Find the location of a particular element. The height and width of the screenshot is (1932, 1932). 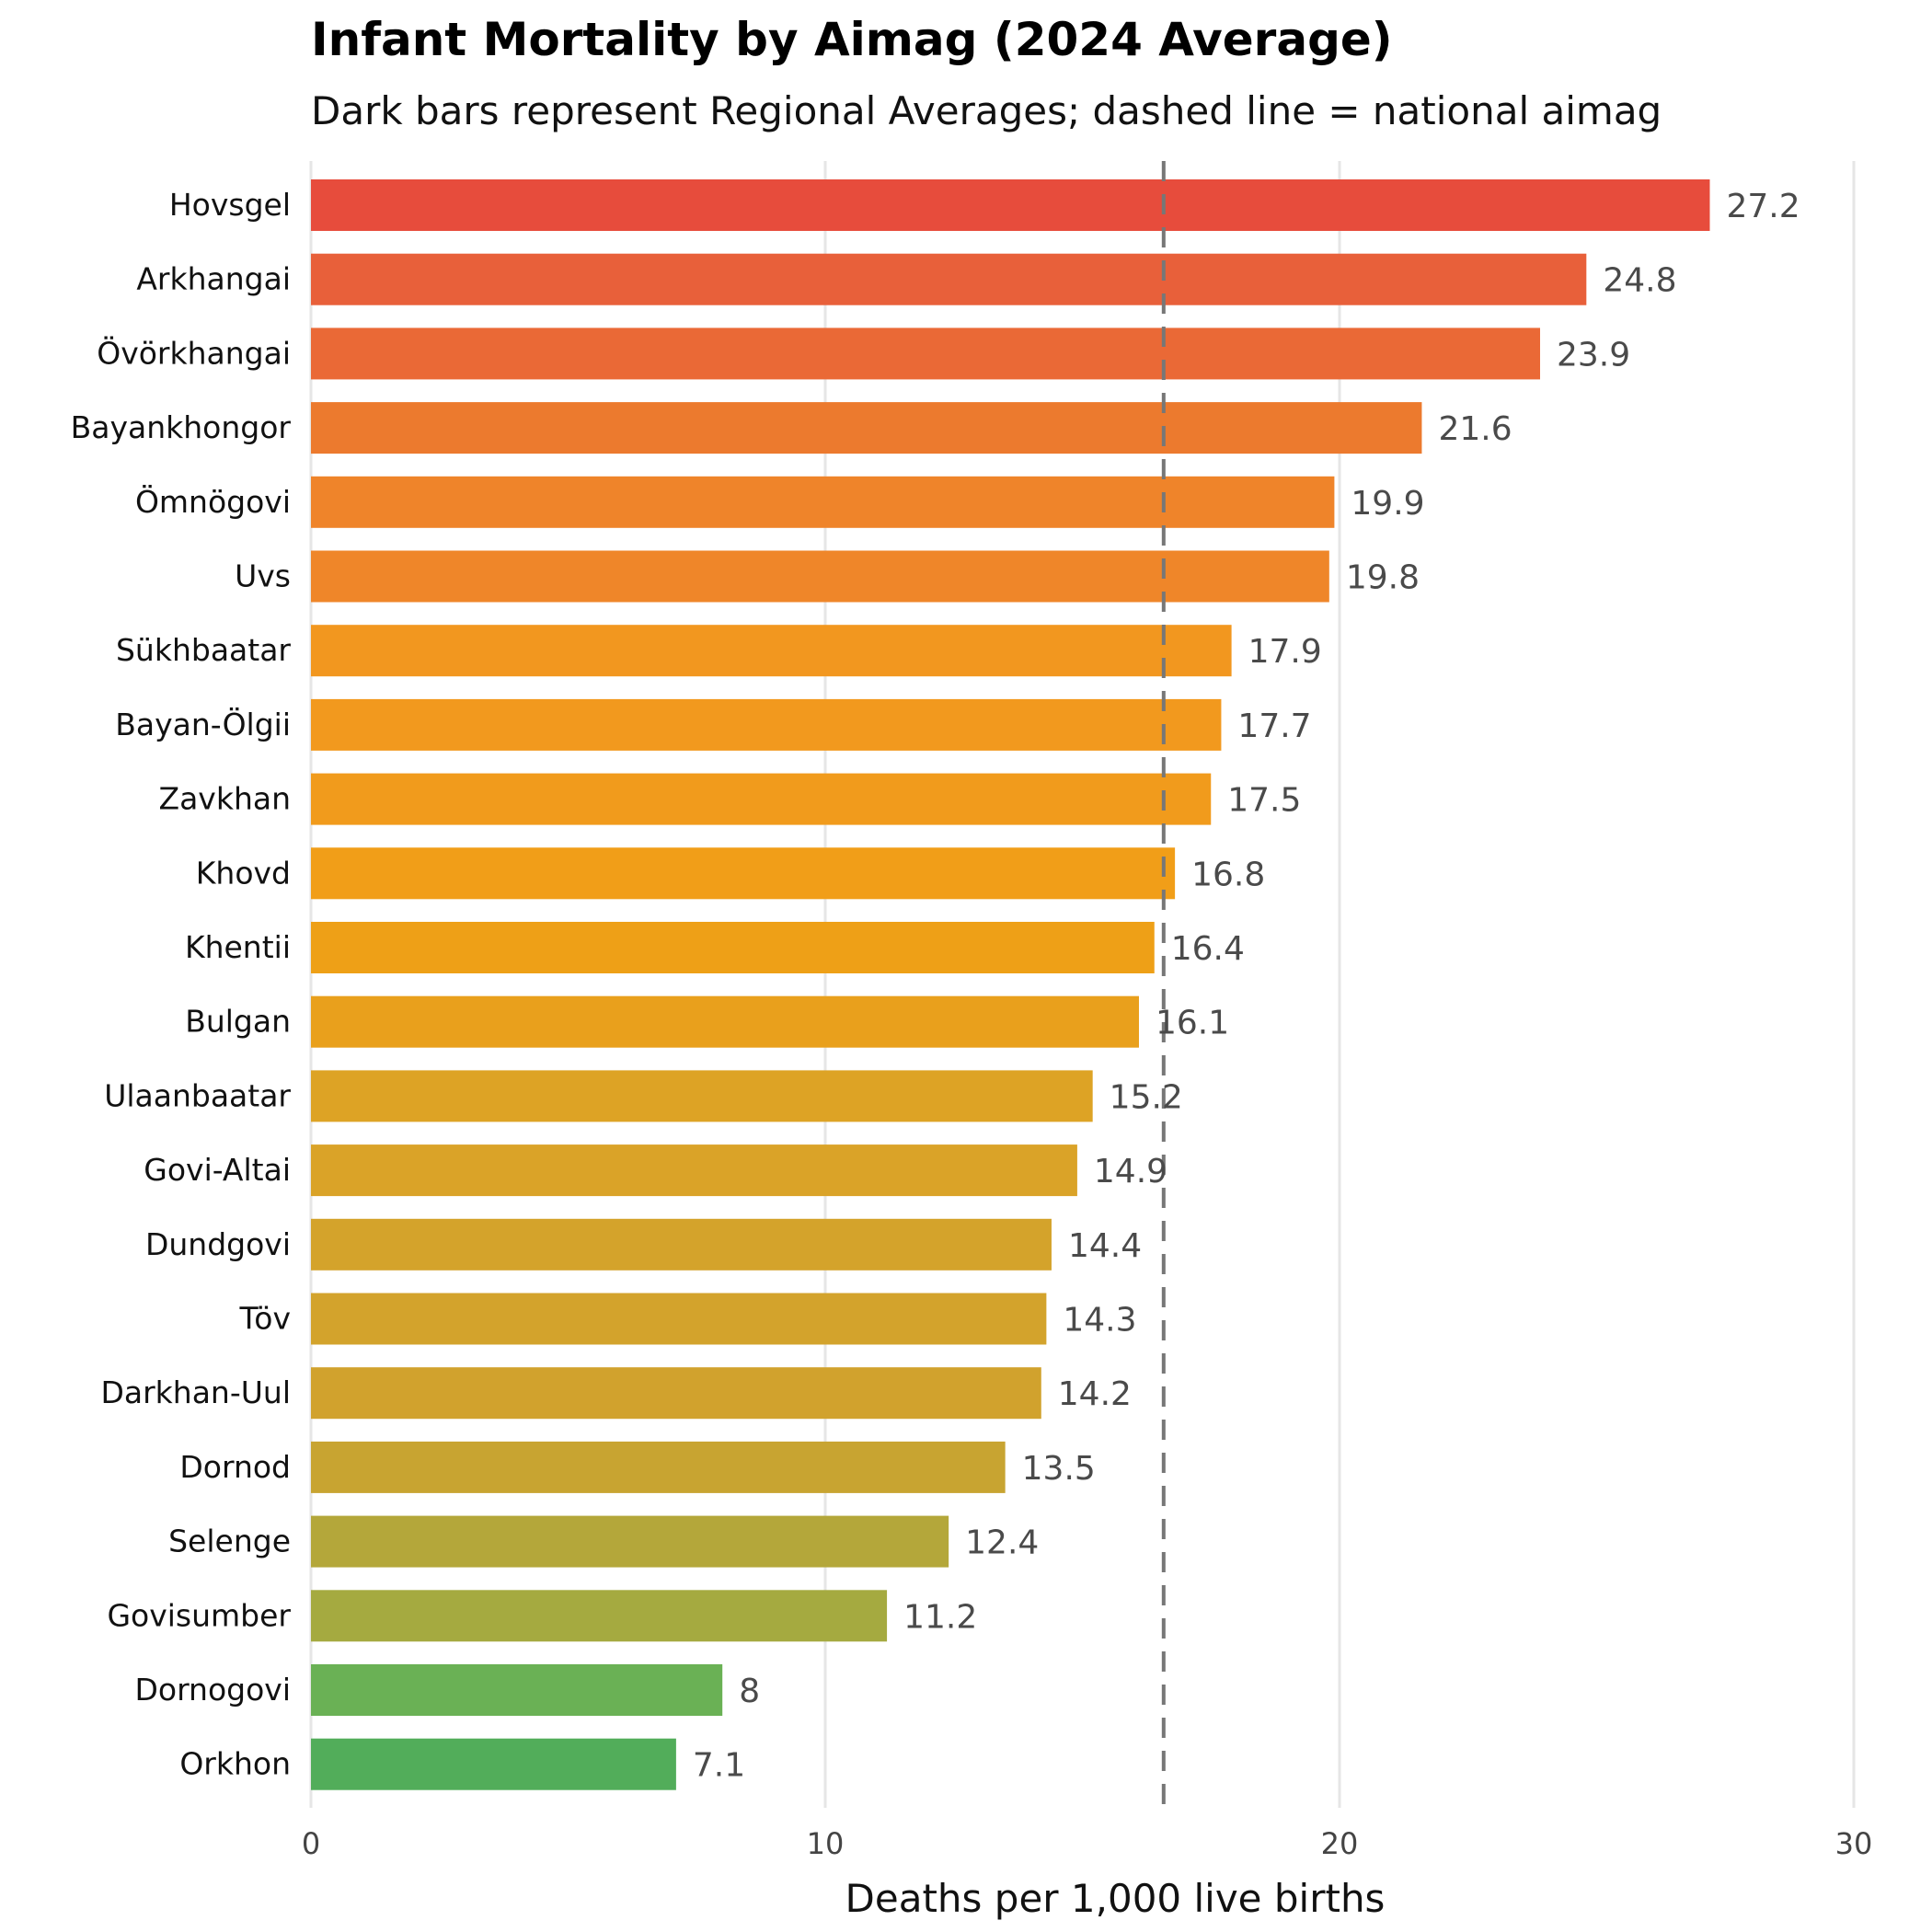

category-label: Sükhbaatar is located at coordinates (203, 650).